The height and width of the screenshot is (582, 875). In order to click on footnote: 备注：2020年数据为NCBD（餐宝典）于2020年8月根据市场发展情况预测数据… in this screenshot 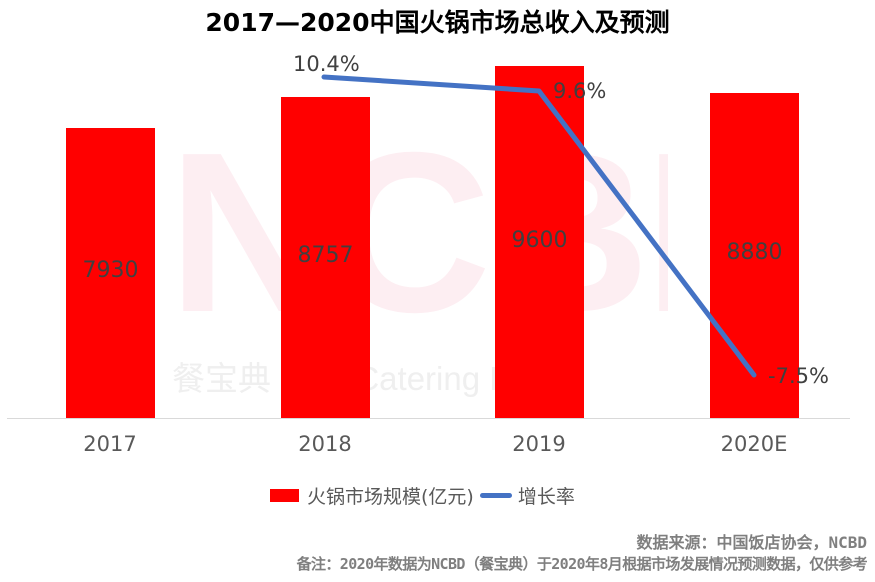, I will do `click(582, 564)`.